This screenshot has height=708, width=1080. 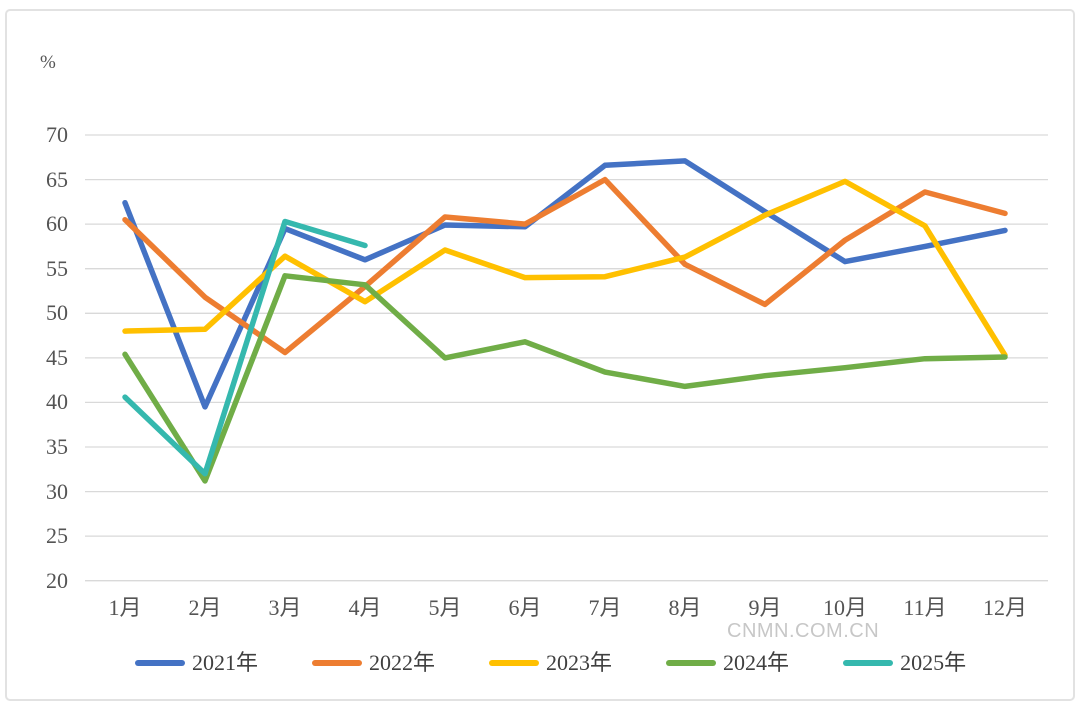 What do you see at coordinates (57, 224) in the screenshot?
I see `y-tick-label: 60` at bounding box center [57, 224].